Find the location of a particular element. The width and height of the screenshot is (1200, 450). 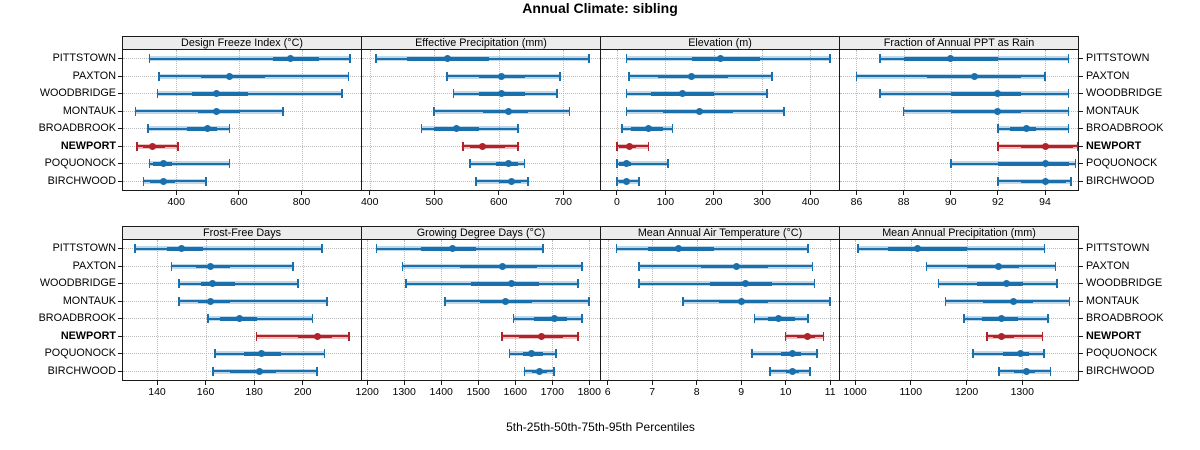

town-label-left: PITTSTOWN is located at coordinates (84, 58).